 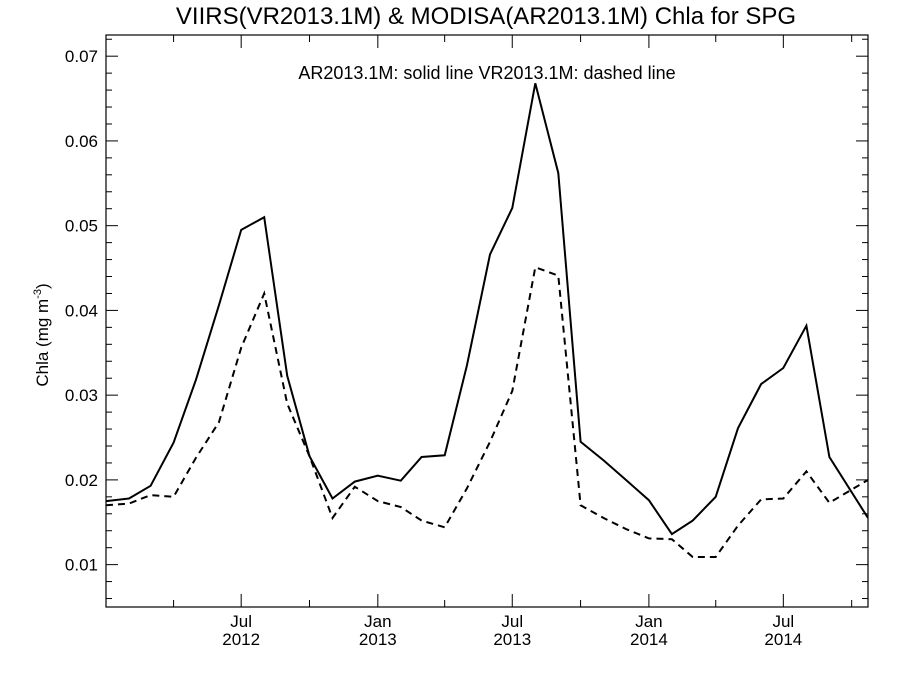 I want to click on y-tick-label: 0.03, so click(x=81, y=395).